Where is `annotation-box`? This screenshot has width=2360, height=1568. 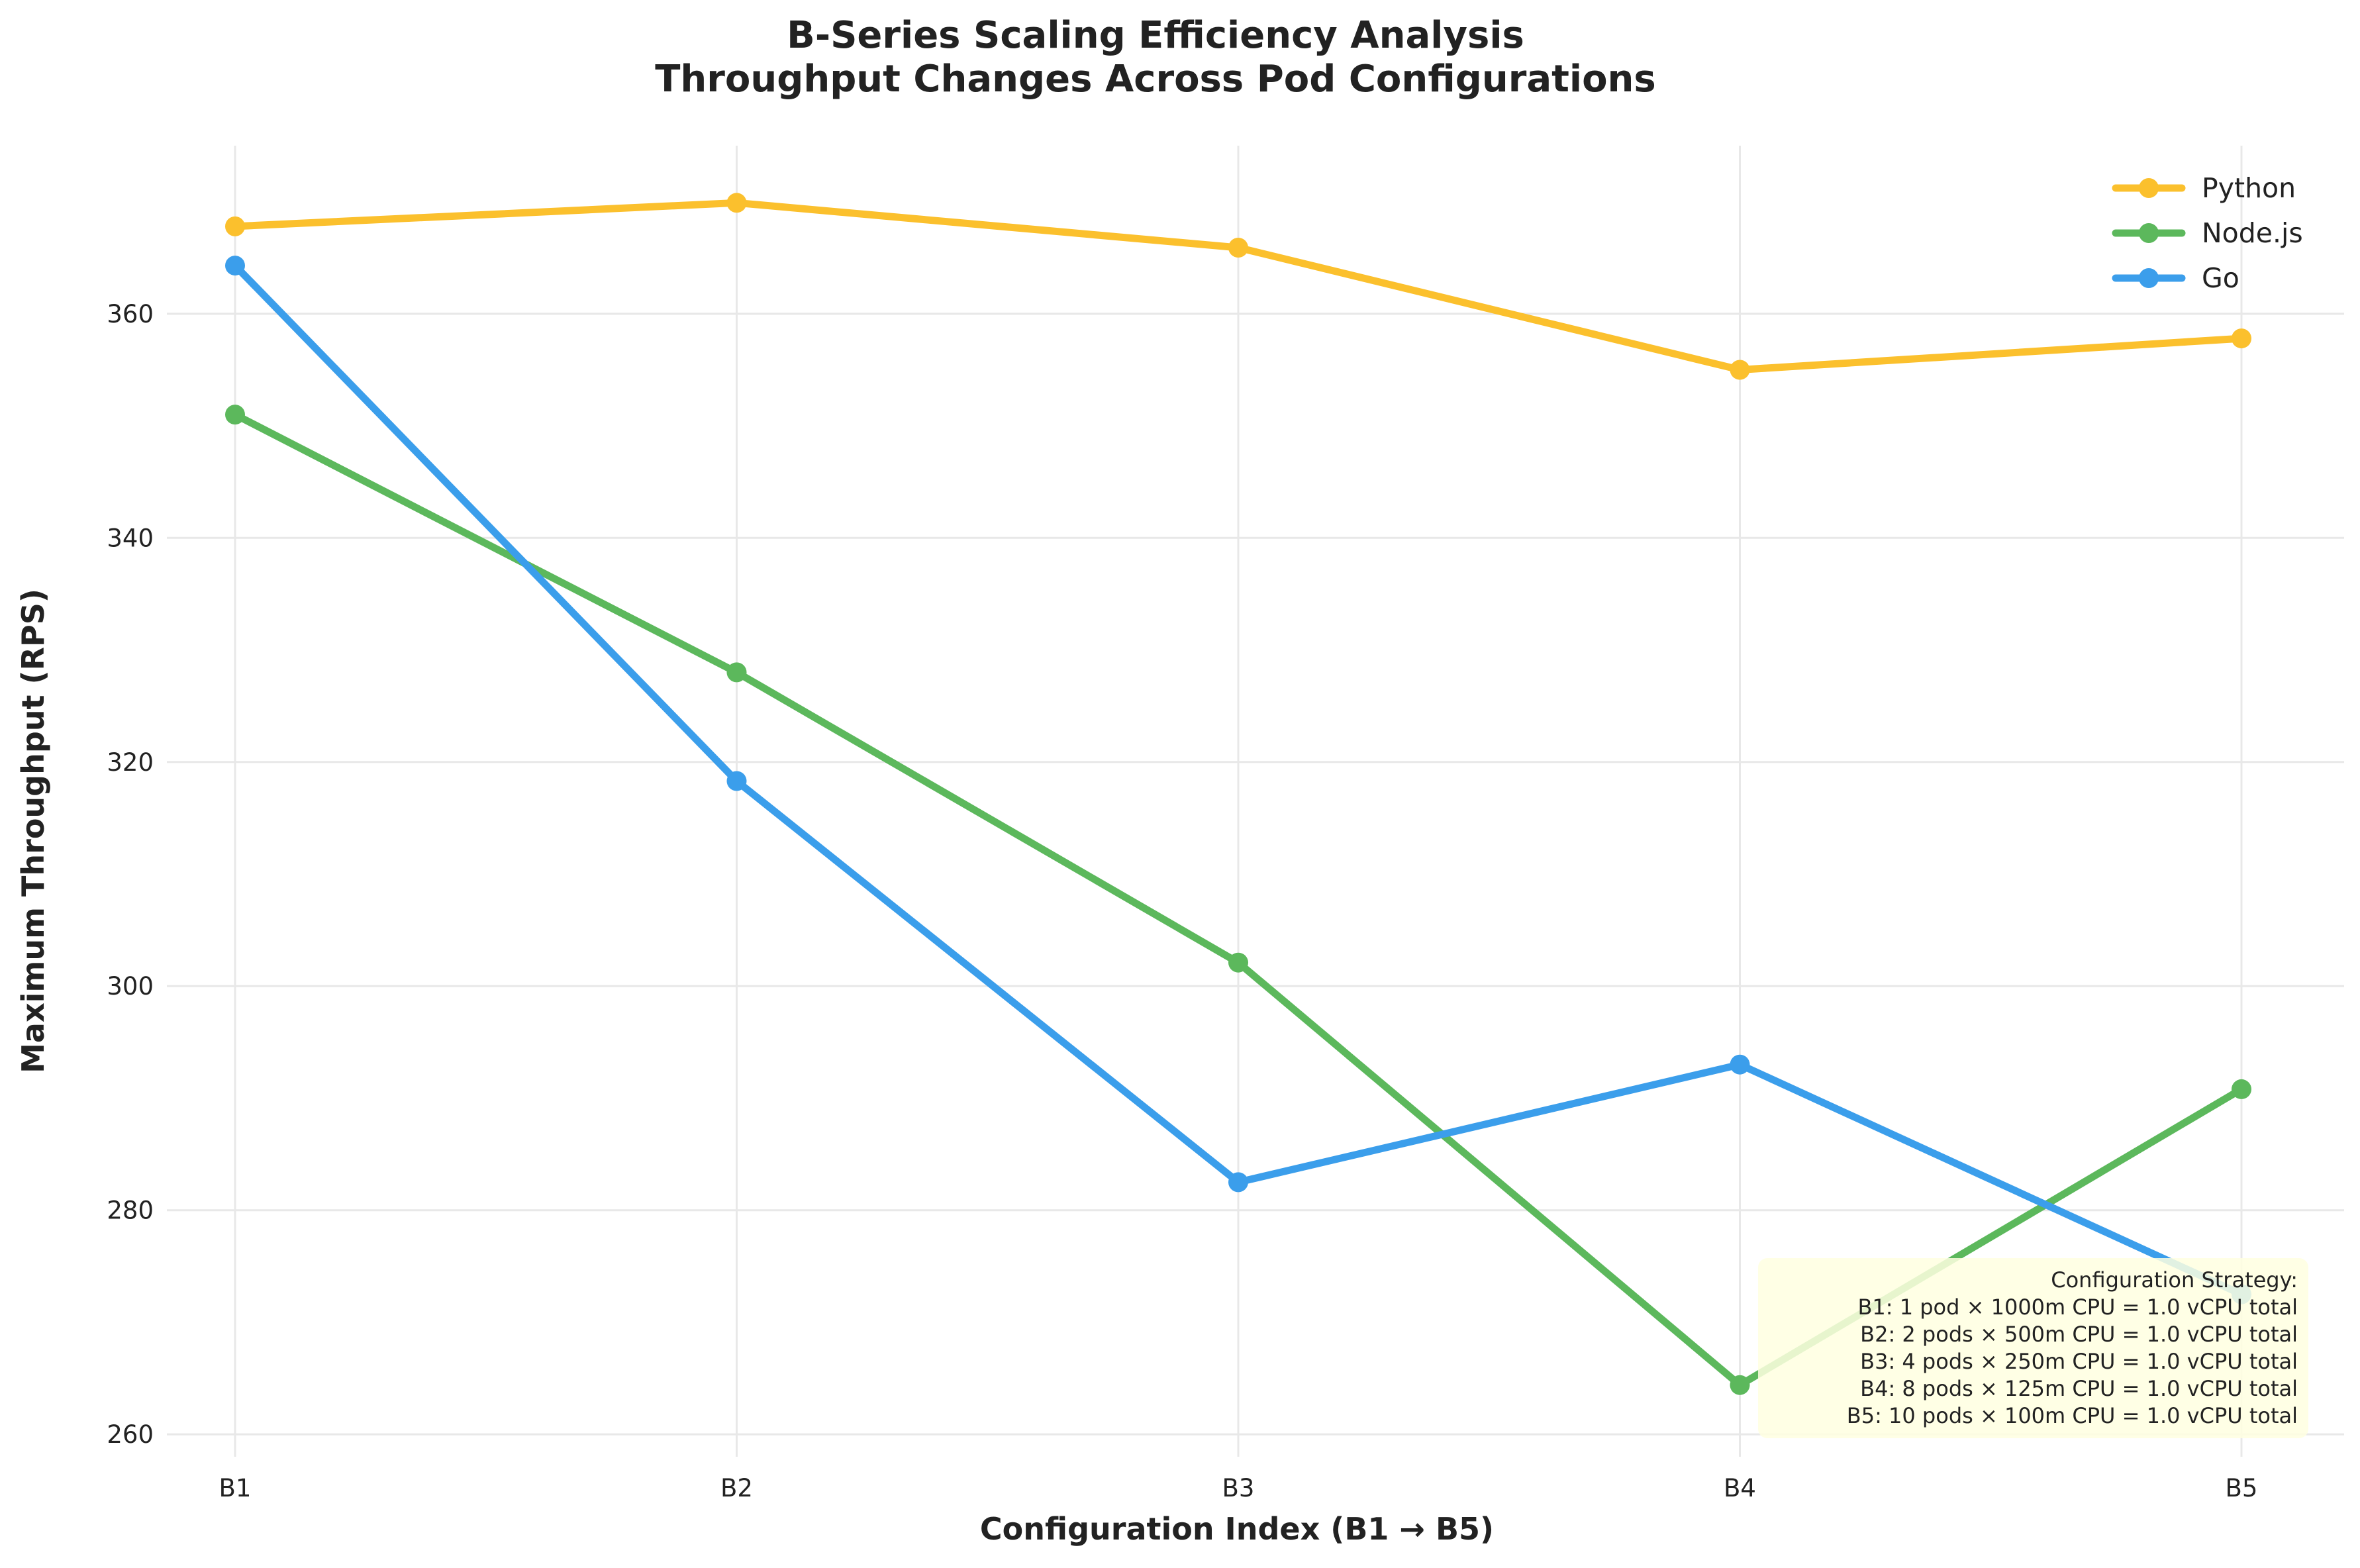
annotation-box is located at coordinates (2033, 1348).